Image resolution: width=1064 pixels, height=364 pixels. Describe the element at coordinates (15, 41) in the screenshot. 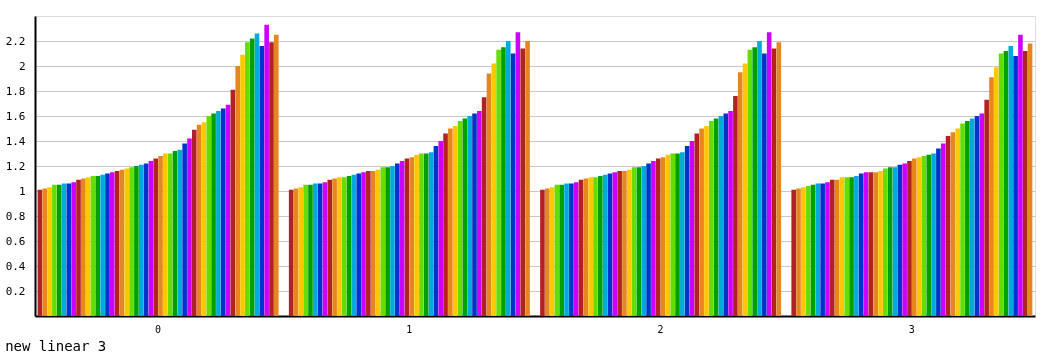

I see `y-tick-label: 2.2` at that location.